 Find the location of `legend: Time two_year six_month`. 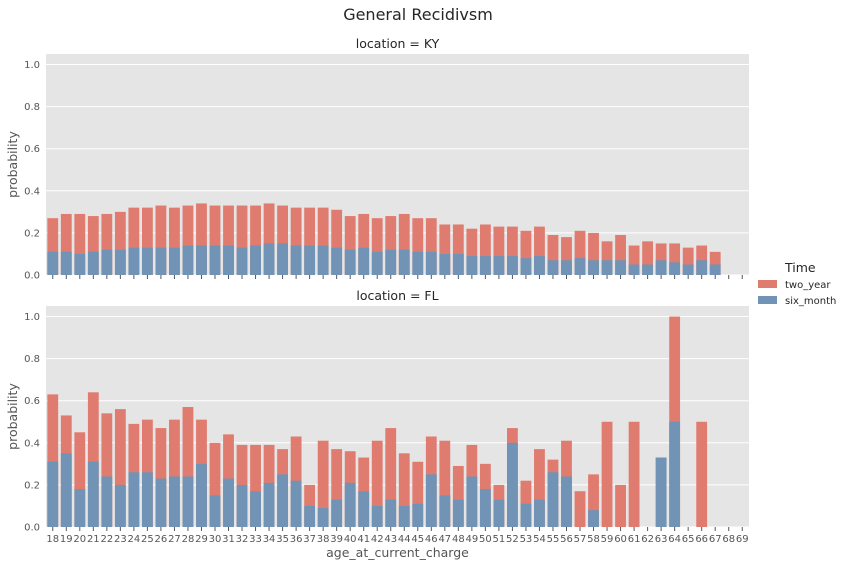

legend: Time two_year six_month is located at coordinates (797, 283).